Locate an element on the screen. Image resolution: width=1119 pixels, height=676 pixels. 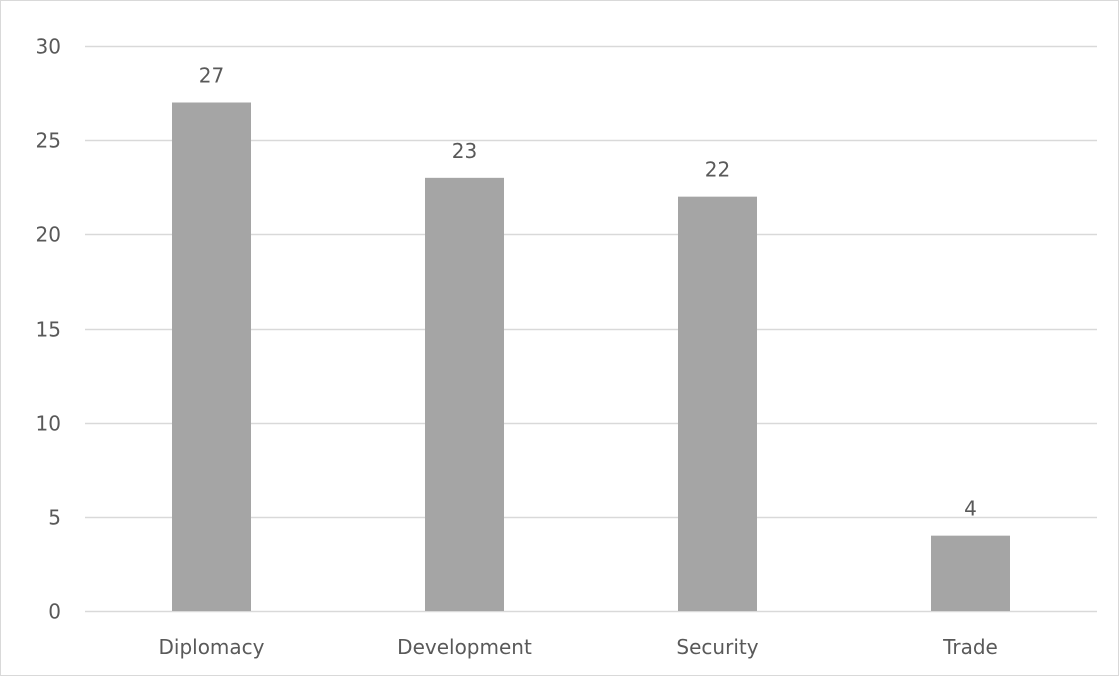
bar-diplomacy is located at coordinates (211, 356).